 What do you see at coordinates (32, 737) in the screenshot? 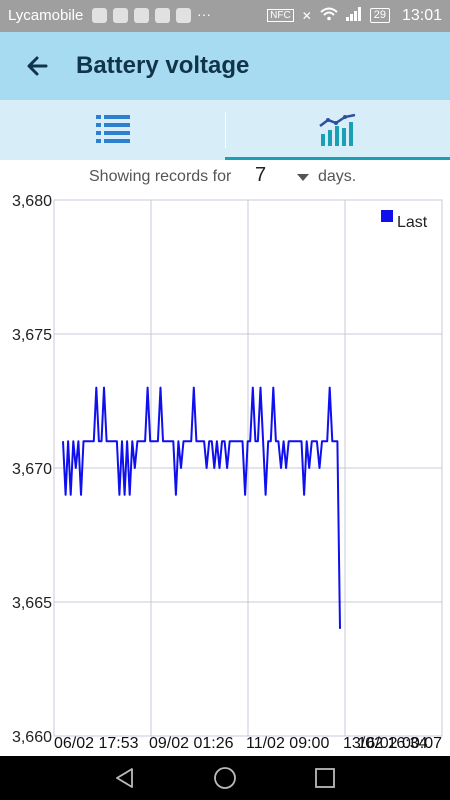
I see `y-tick-label: 3,660` at bounding box center [32, 737].